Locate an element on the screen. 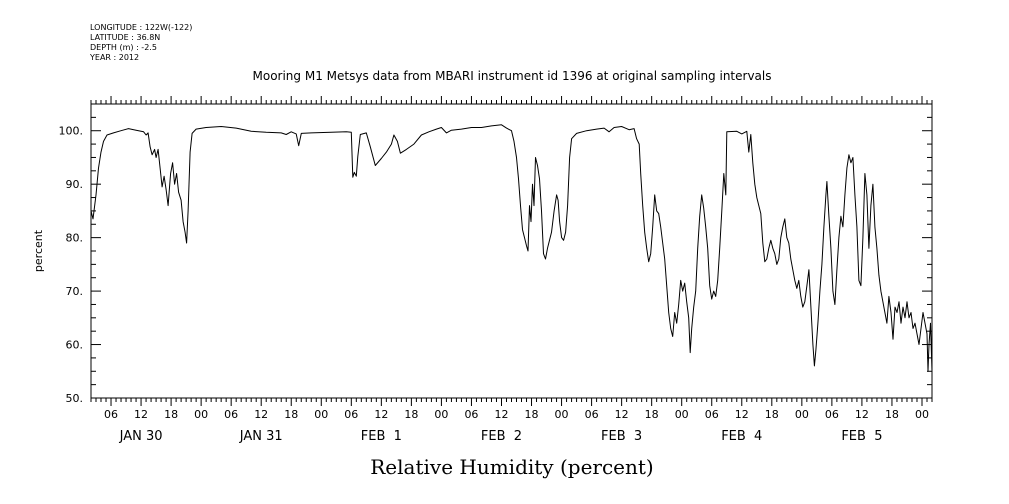 This screenshot has width=1009, height=504. x-day-label: FEB 1 is located at coordinates (381, 436).